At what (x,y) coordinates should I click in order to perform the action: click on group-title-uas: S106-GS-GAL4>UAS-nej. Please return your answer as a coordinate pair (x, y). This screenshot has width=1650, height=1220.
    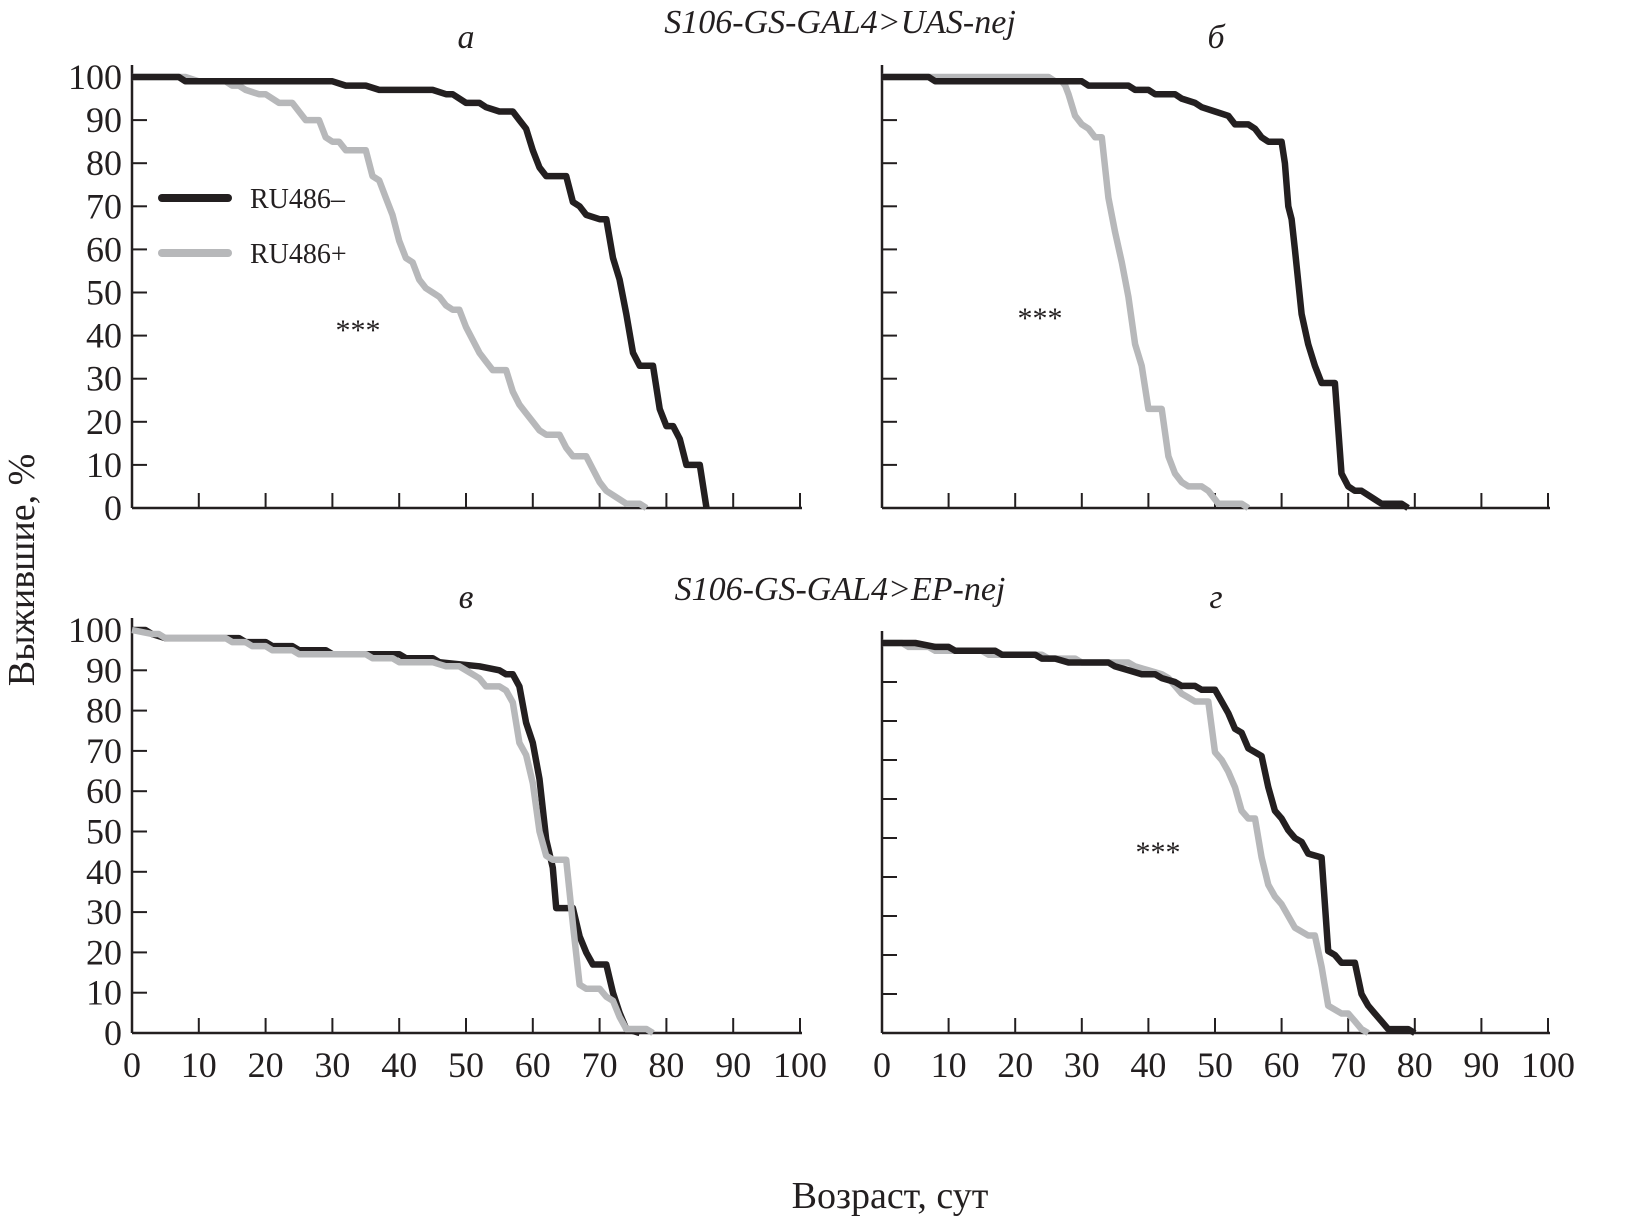
    Looking at the image, I should click on (840, 22).